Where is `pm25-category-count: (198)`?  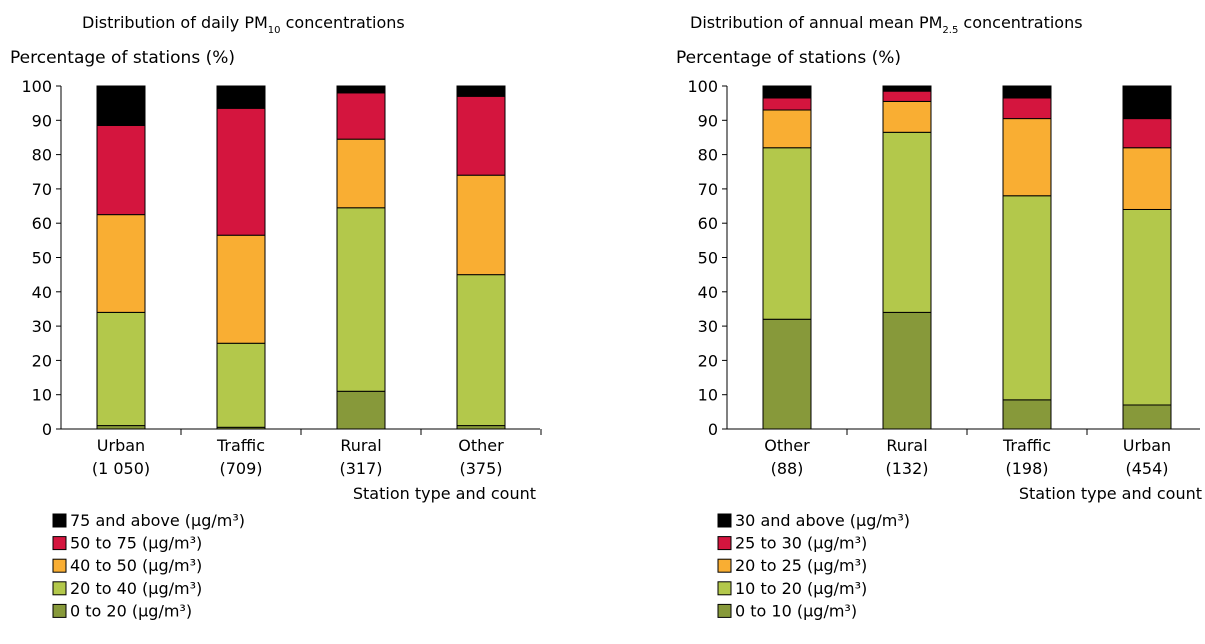 pm25-category-count: (198) is located at coordinates (1026, 468).